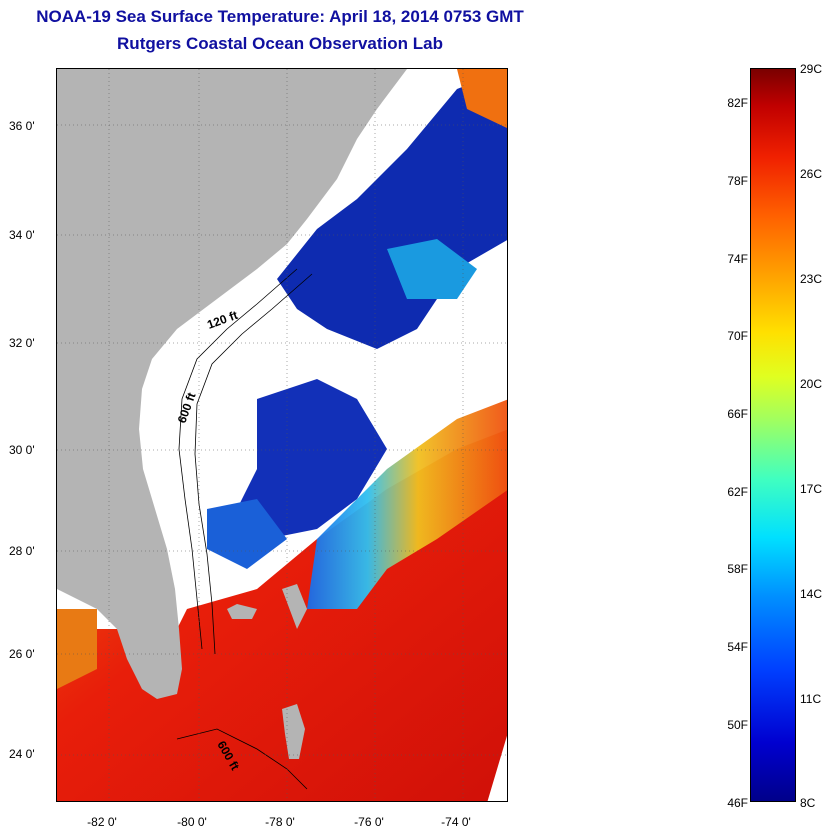 Image resolution: width=825 pixels, height=832 pixels. I want to click on island-abaco, so click(294, 606).